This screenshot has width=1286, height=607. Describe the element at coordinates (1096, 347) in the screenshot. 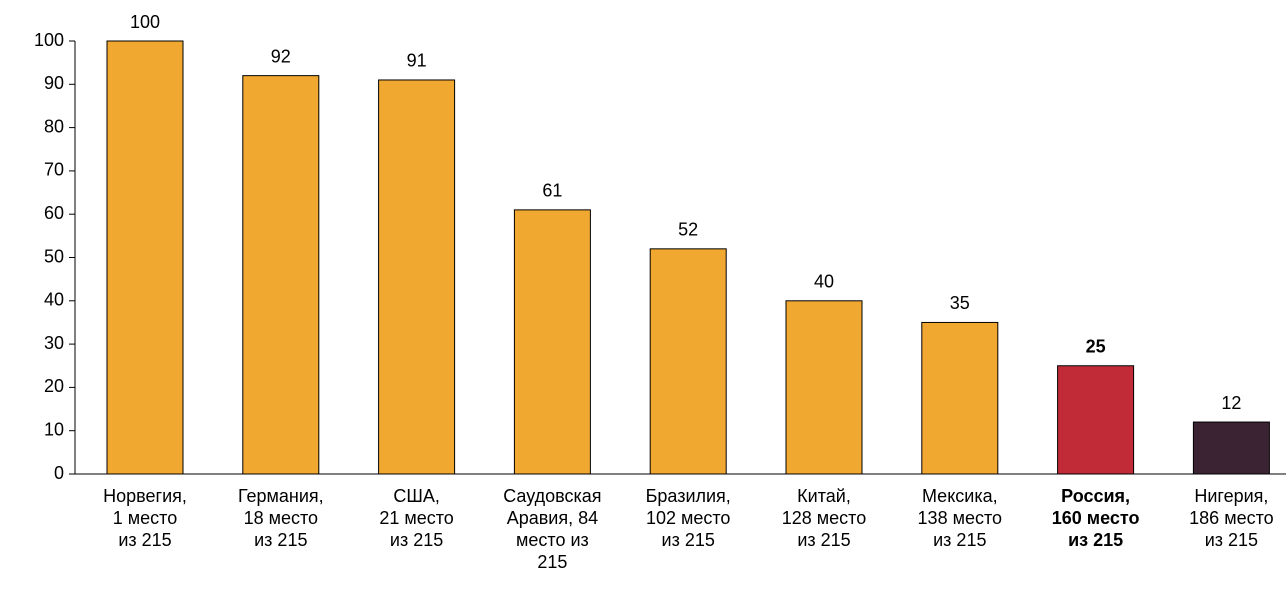

I see `value-label: 25` at that location.